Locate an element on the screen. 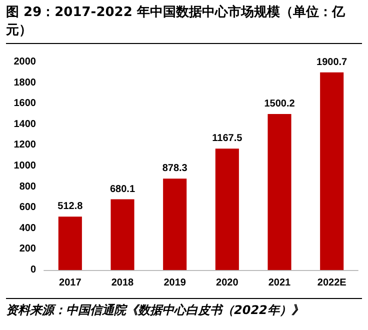 Image resolution: width=368 pixels, height=330 pixels. y-tick-label: 2000 is located at coordinates (25, 62).